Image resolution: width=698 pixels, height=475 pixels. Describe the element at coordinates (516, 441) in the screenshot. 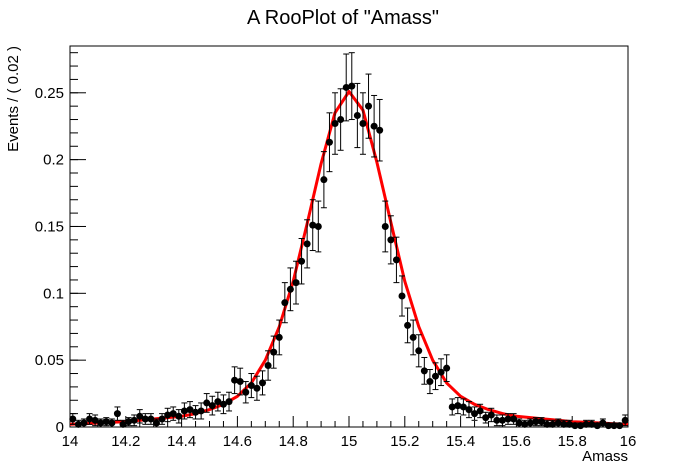

I see `x-tick-label: 15.6` at that location.